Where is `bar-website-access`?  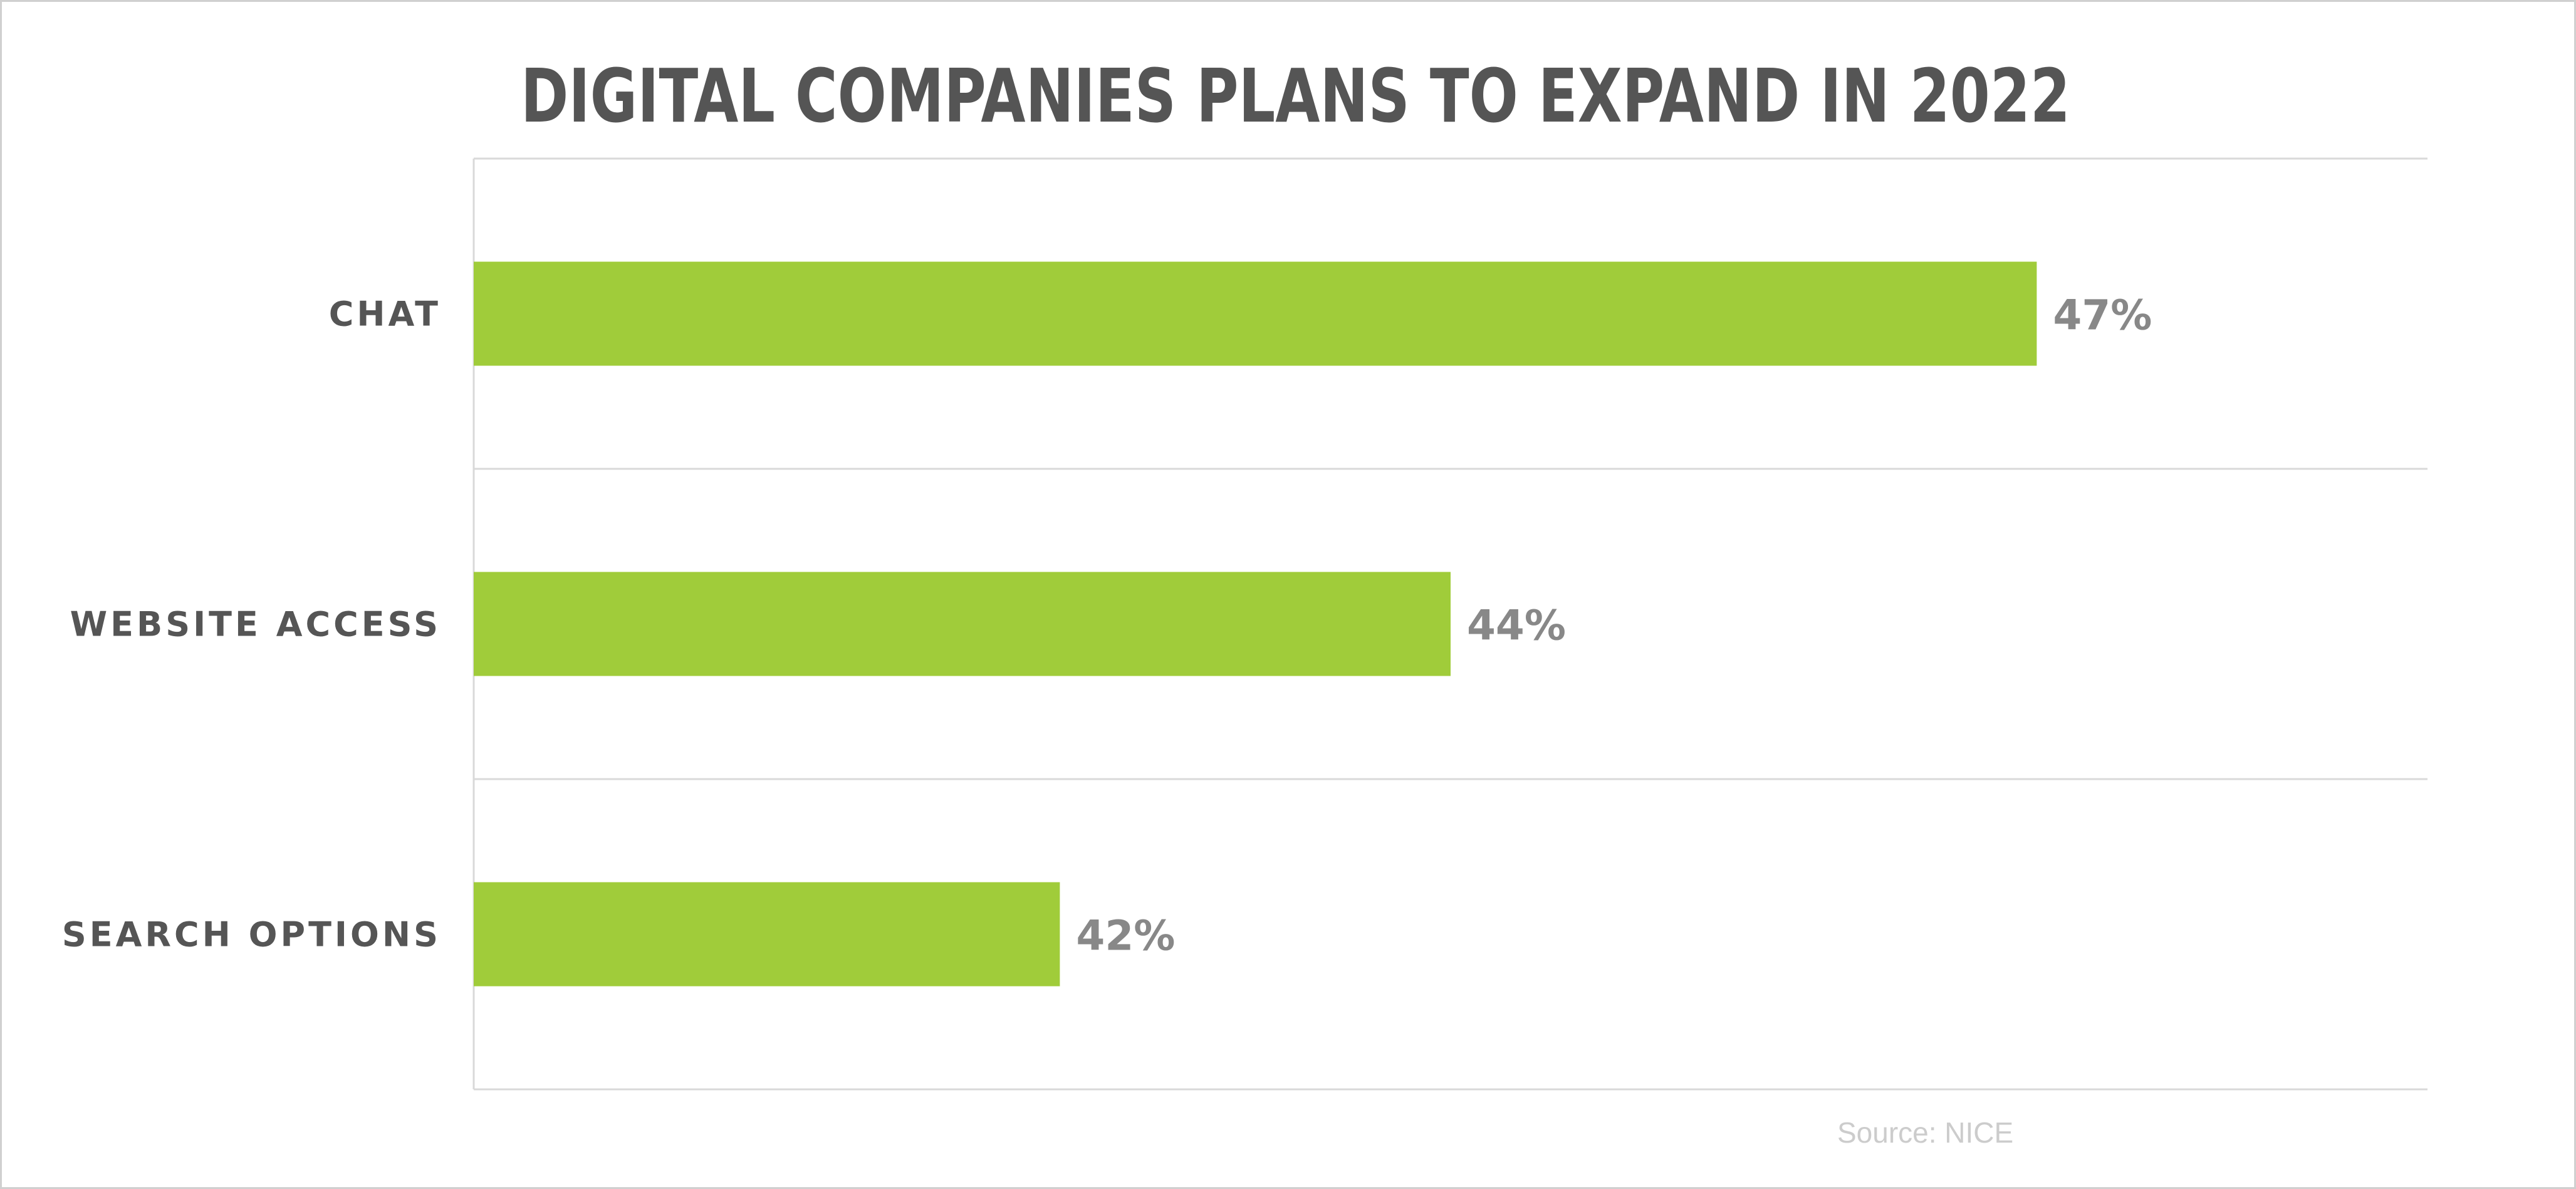
bar-website-access is located at coordinates (962, 624).